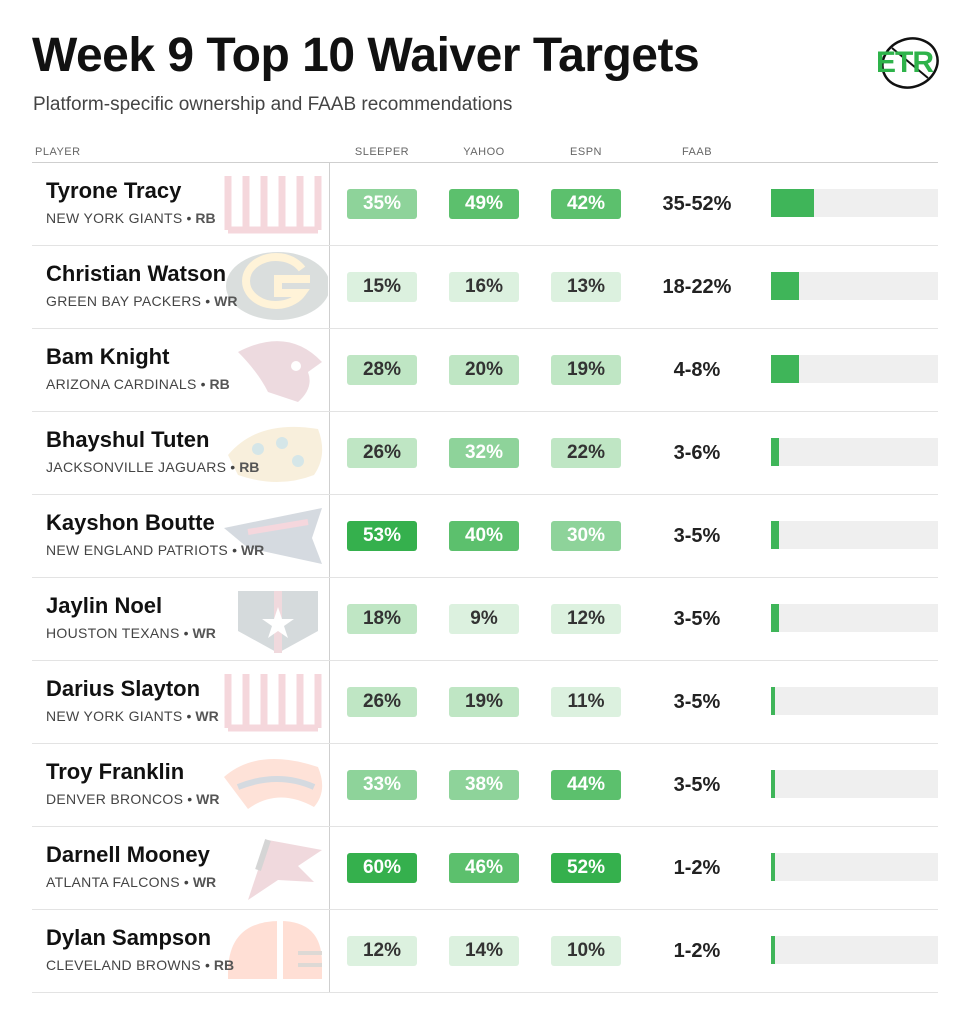  Describe the element at coordinates (382, 785) in the screenshot. I see `sleeper-ownership-cell: 33%` at that location.